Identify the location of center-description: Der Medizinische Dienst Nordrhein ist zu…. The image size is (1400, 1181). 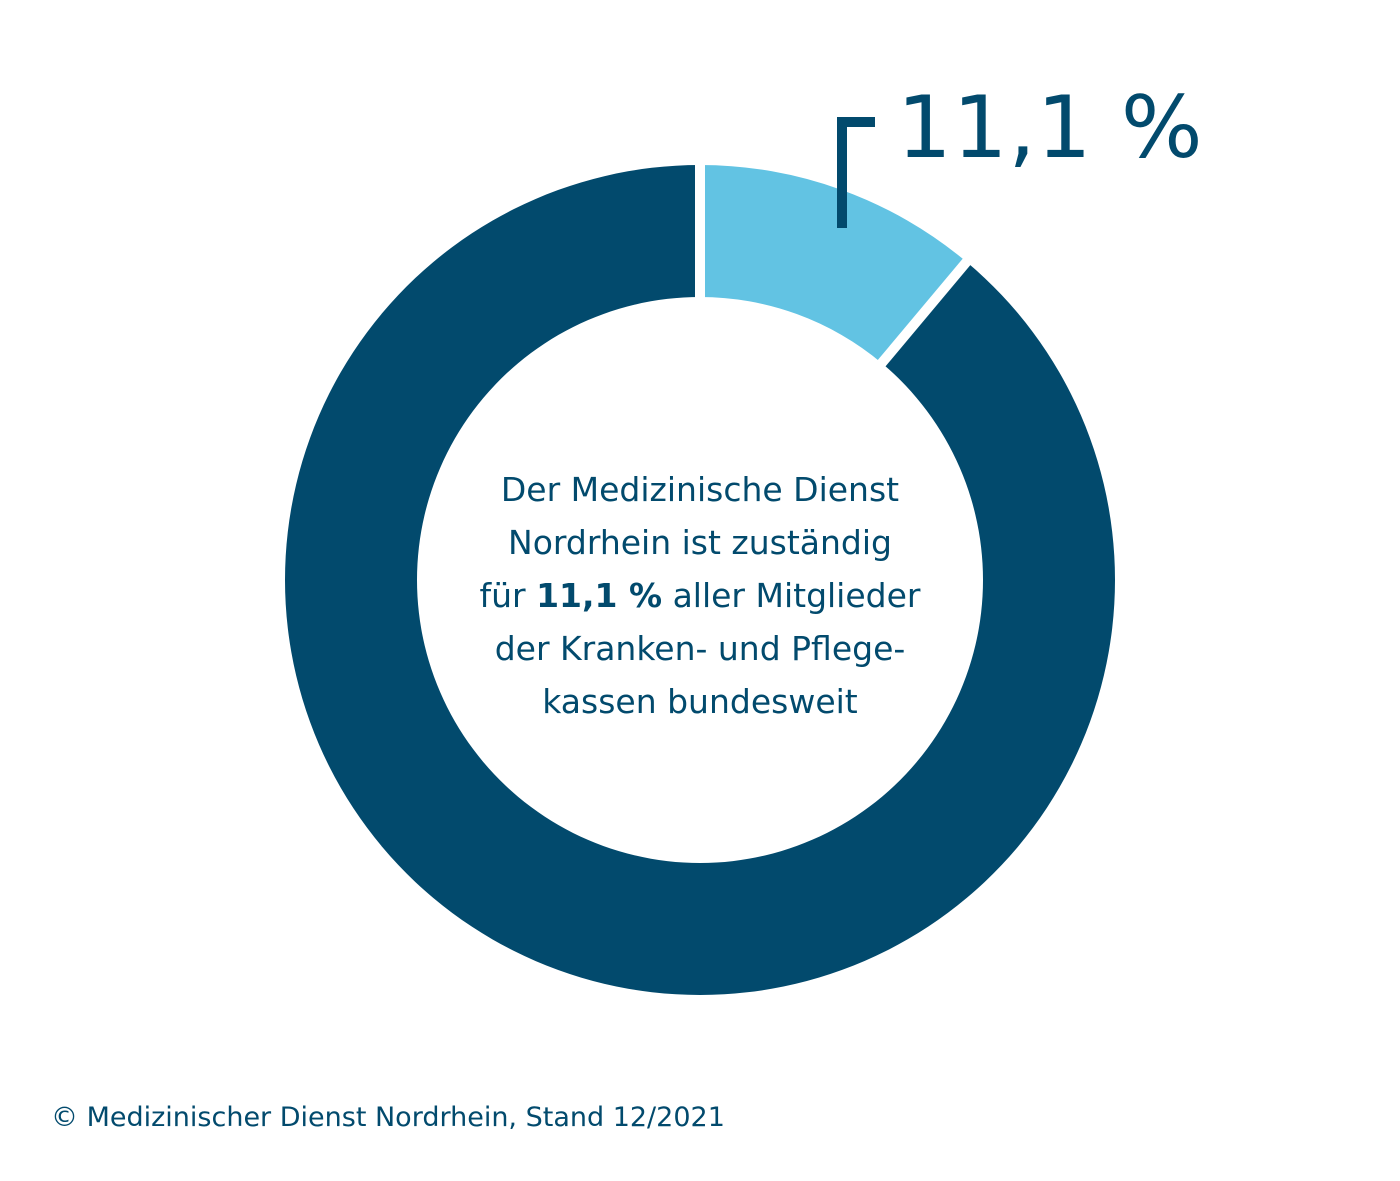
(700, 595).